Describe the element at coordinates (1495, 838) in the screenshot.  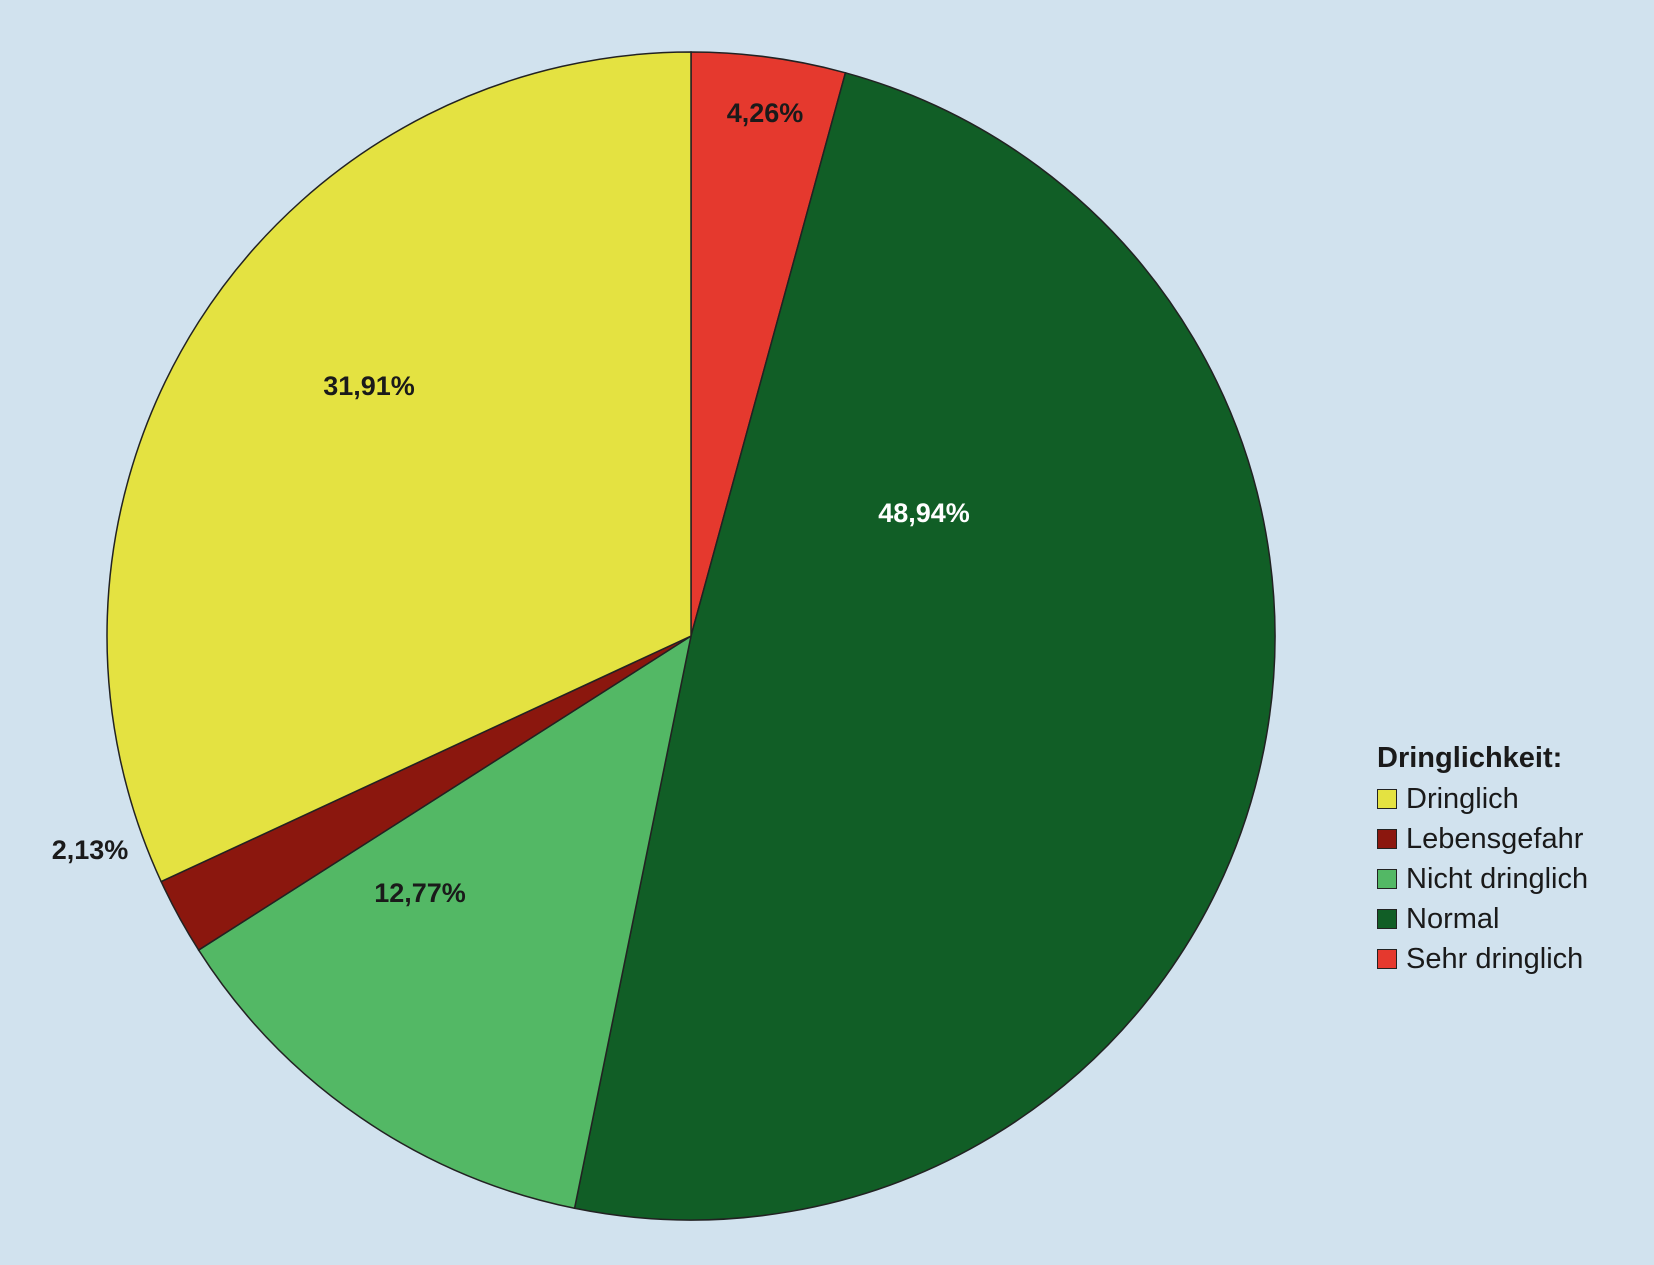
I see `legend-label: Lebensgefahr` at that location.